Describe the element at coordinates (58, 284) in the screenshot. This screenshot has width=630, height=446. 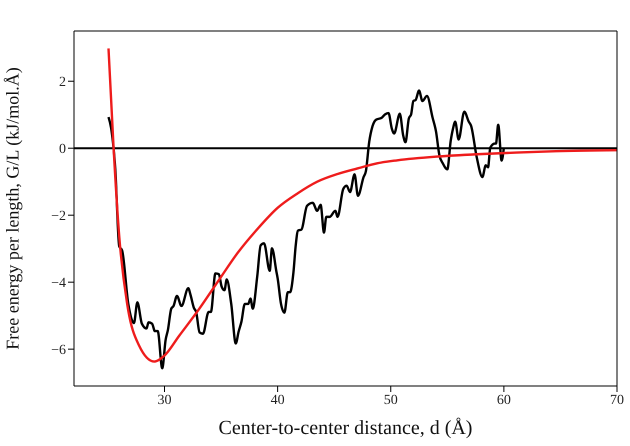
I see `y-tick-label: −4` at that location.